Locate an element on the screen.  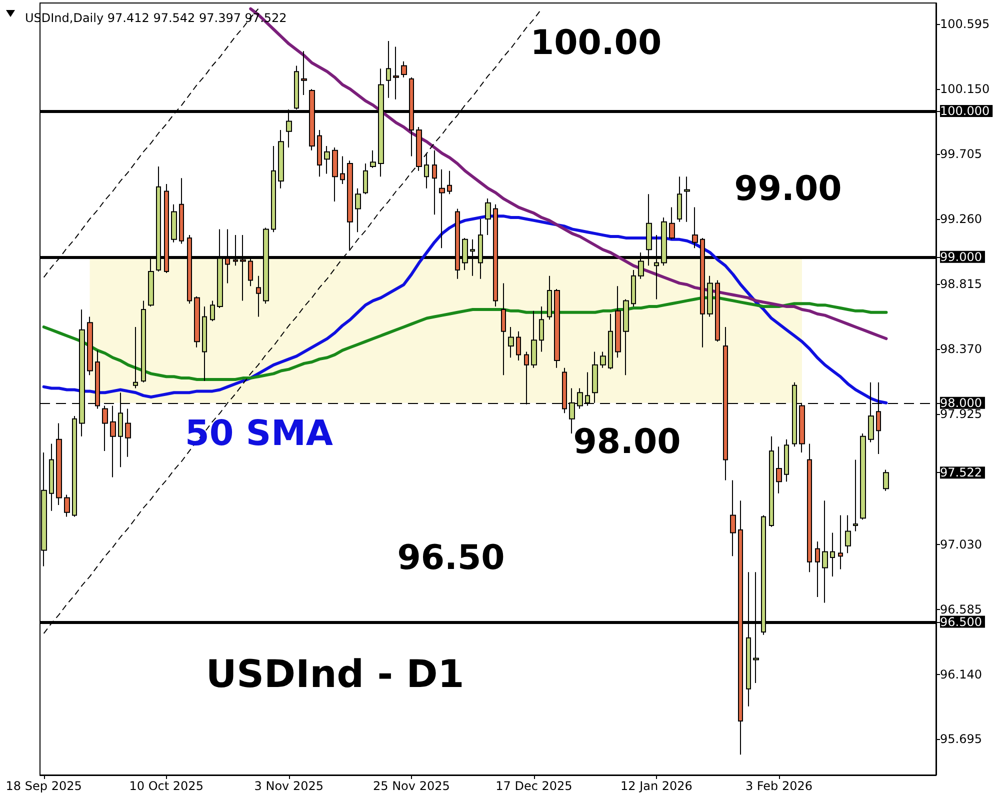
y-tick-label: 99.260 is located at coordinates (961, 219).